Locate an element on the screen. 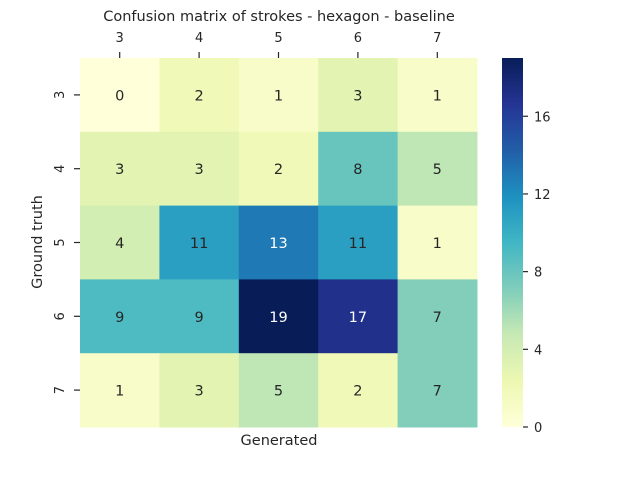 The height and width of the screenshot is (480, 640). colorbar-tick-label: 16 is located at coordinates (542, 117).